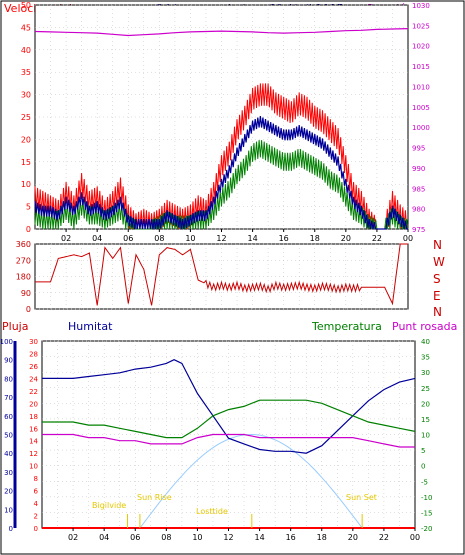 The width and height of the screenshot is (465, 555). What do you see at coordinates (421, 67) in the screenshot?
I see `pressure-tick-label: 1015` at bounding box center [421, 67].